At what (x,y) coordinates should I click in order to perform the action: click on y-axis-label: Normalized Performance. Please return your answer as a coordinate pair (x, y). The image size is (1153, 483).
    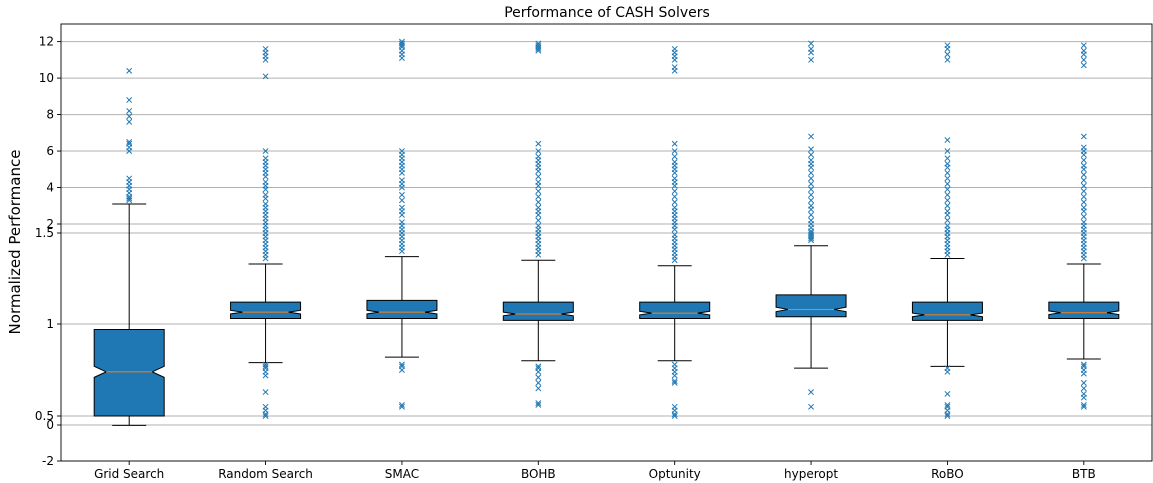
    Looking at the image, I should click on (15, 242).